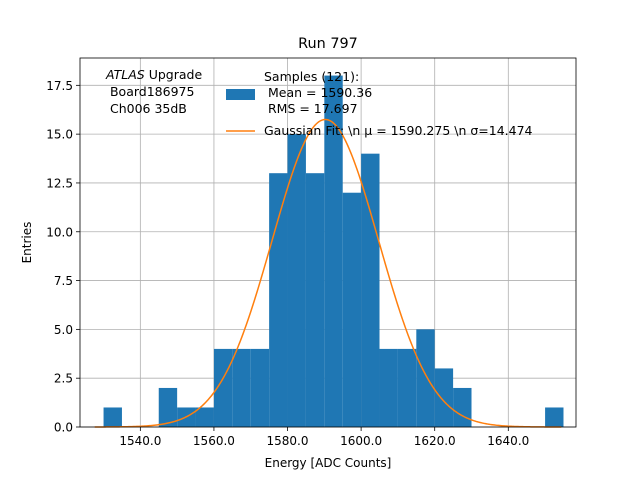 The height and width of the screenshot is (480, 640). I want to click on annotation-line-2: Board186975, so click(150, 91).